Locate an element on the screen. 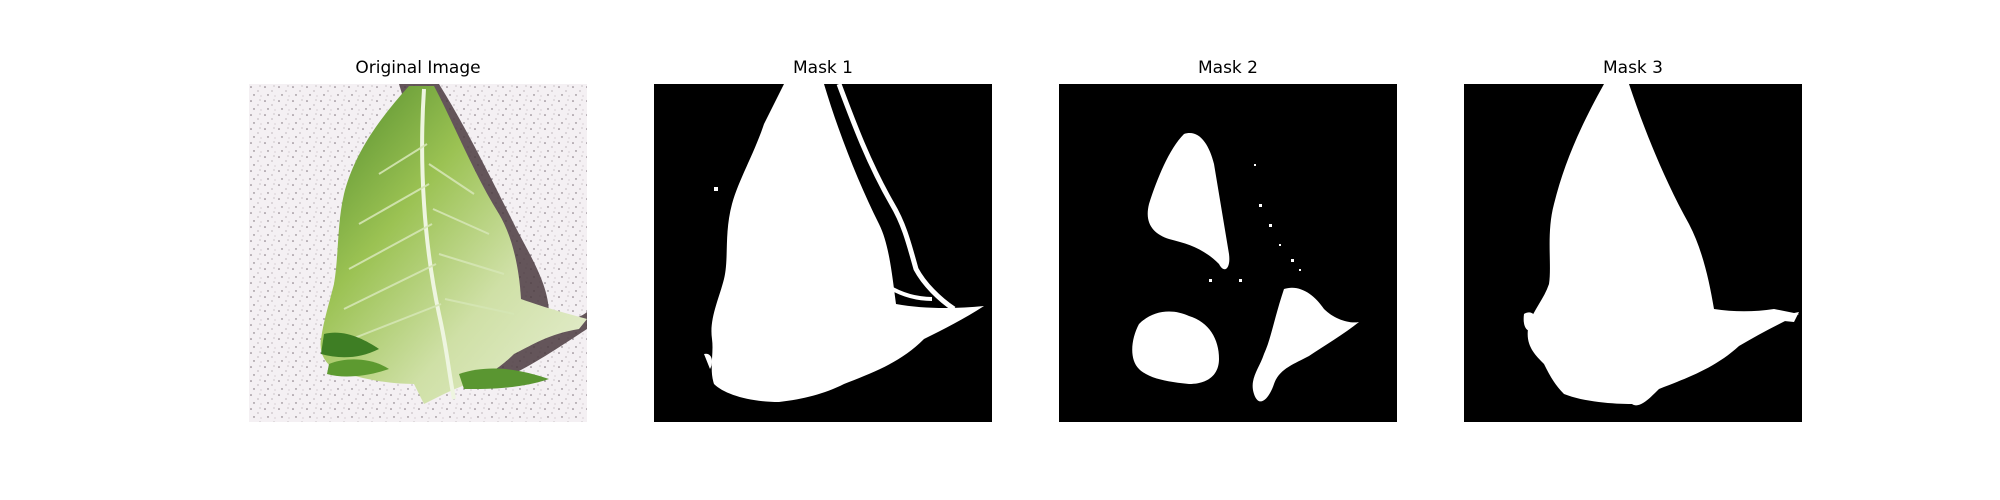  original-image is located at coordinates (418, 253).